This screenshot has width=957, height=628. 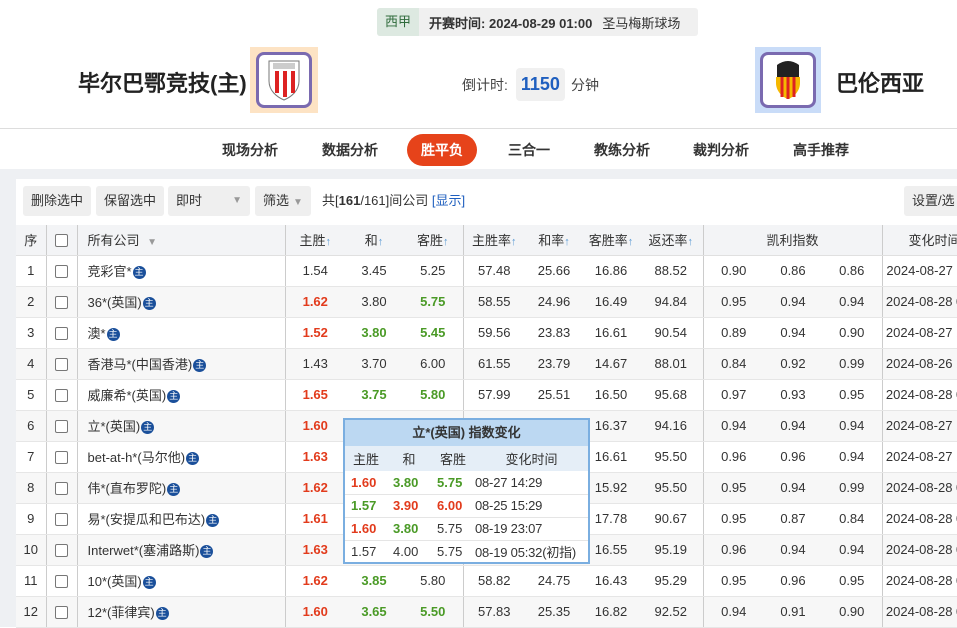 I want to click on away-team-logo, so click(x=788, y=80).